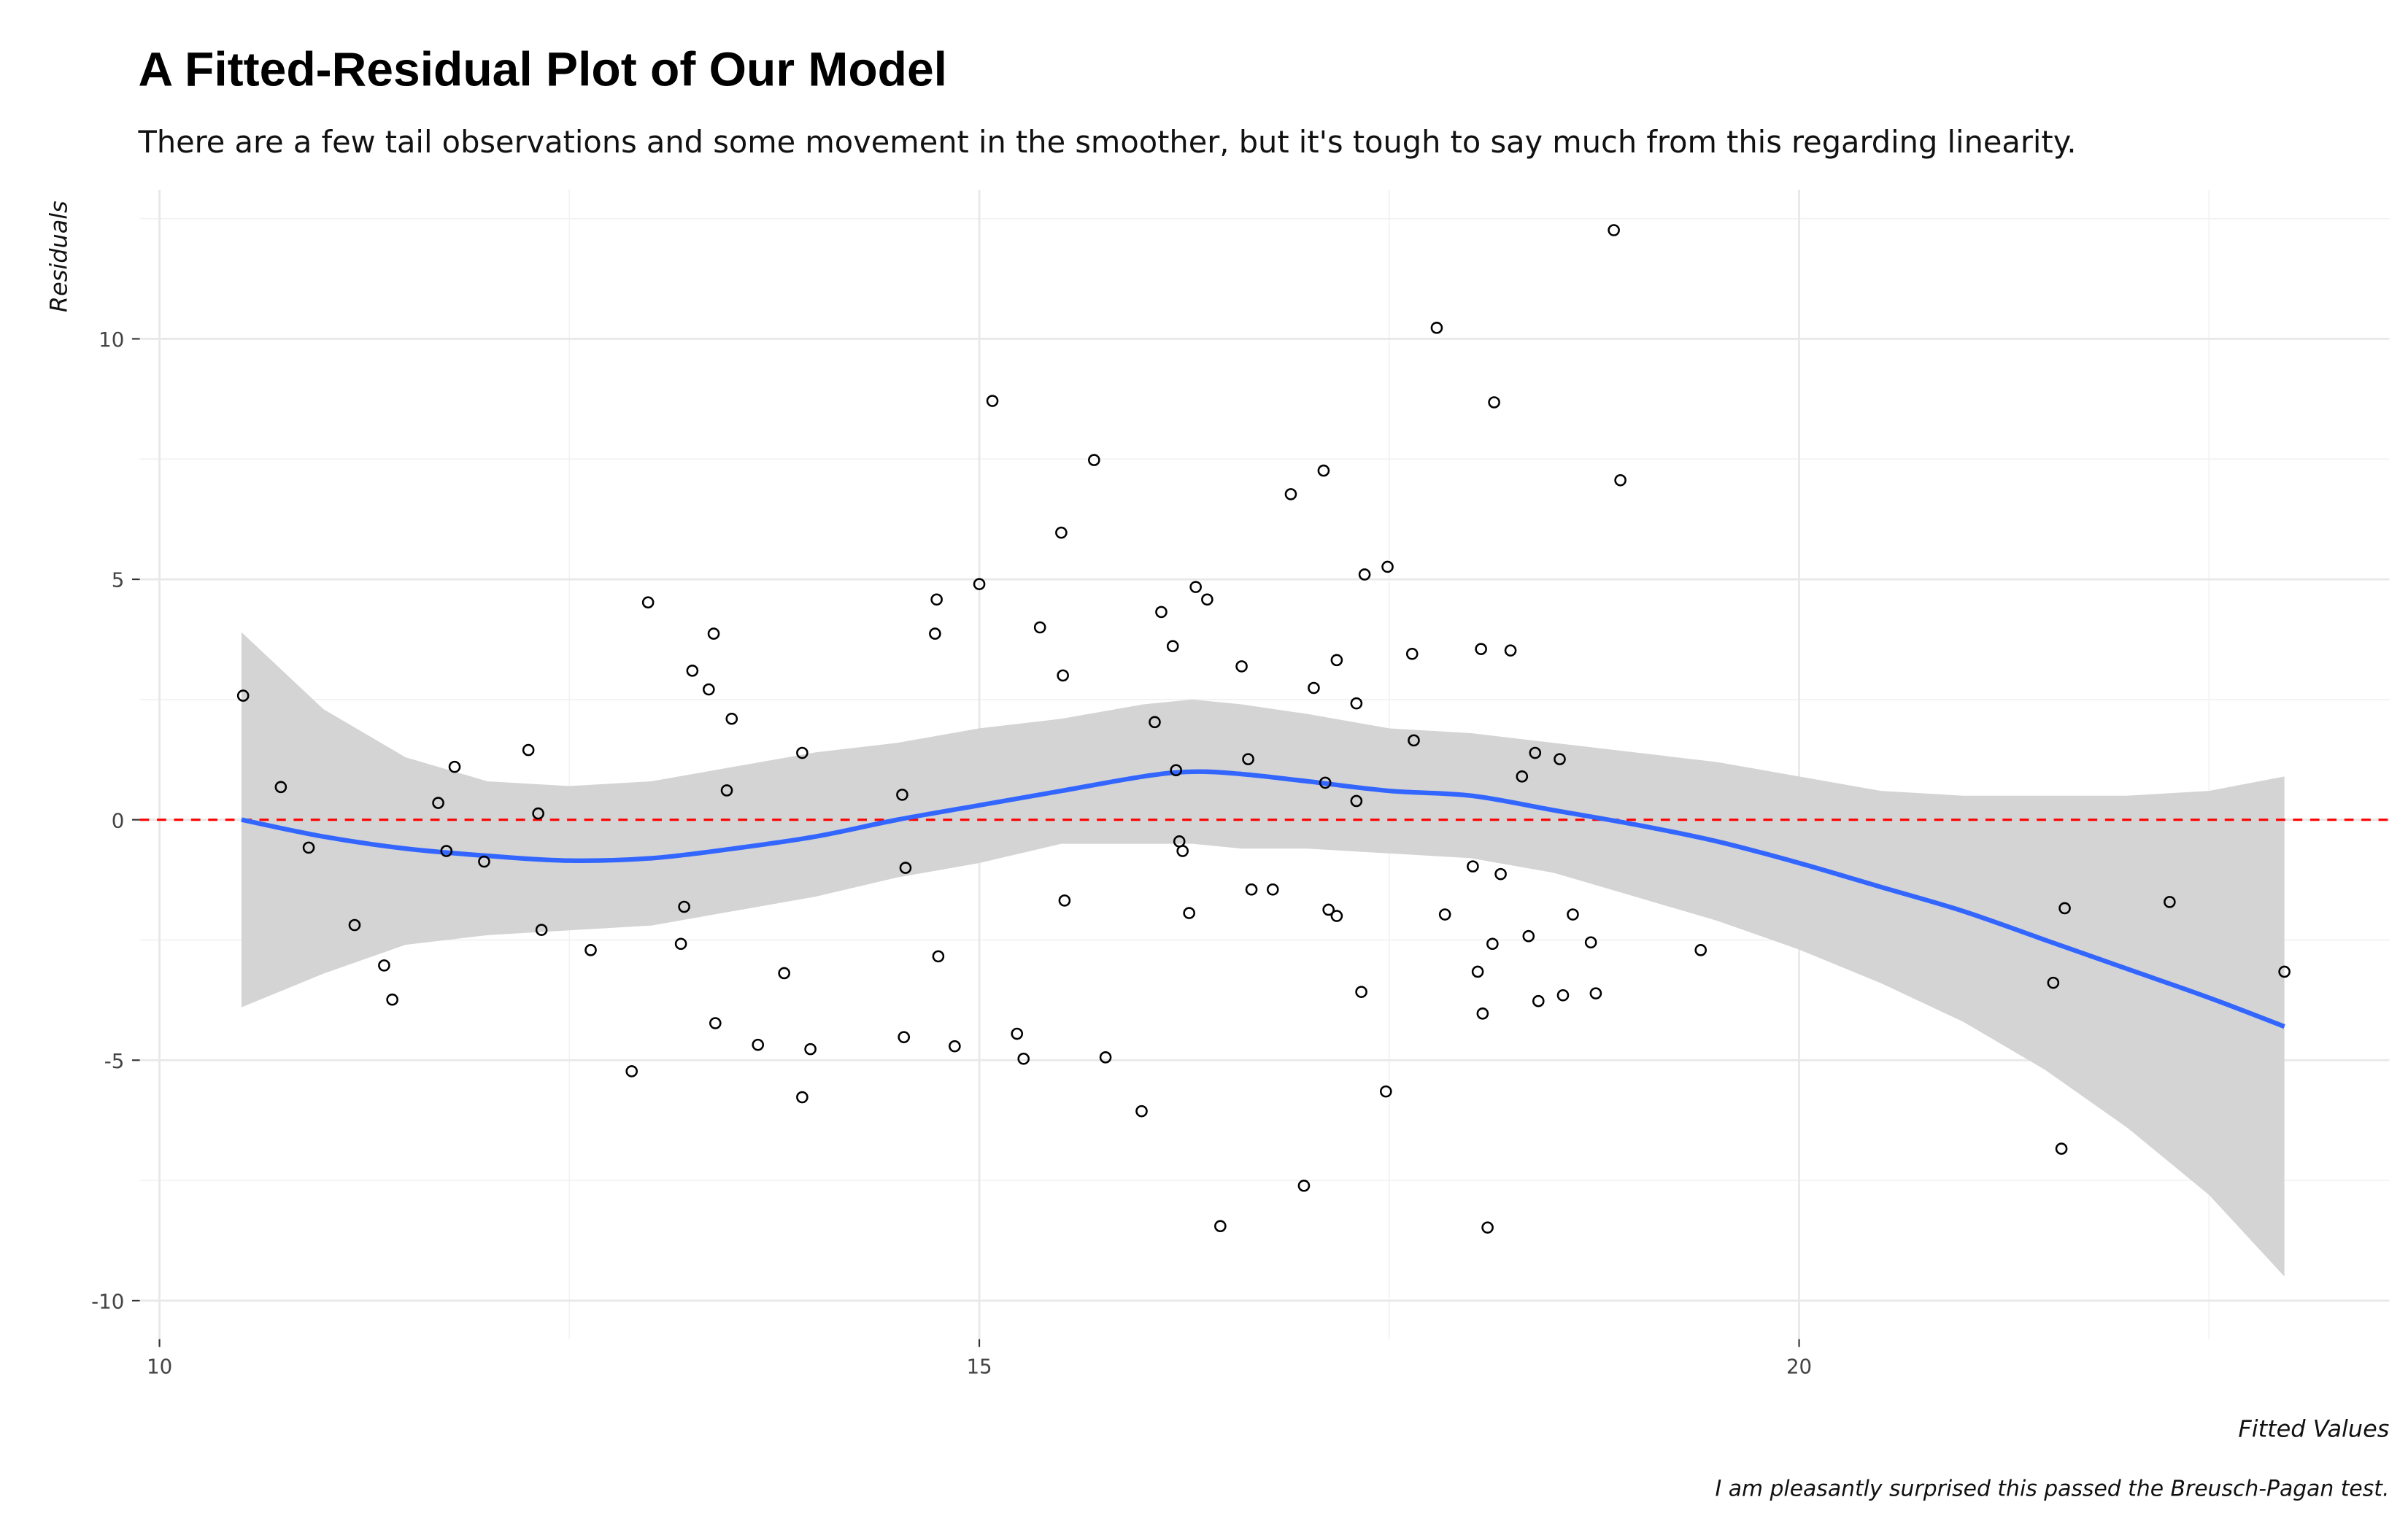 The width and height of the screenshot is (2408, 1532). Describe the element at coordinates (111, 340) in the screenshot. I see `y-tick-label: 10` at that location.